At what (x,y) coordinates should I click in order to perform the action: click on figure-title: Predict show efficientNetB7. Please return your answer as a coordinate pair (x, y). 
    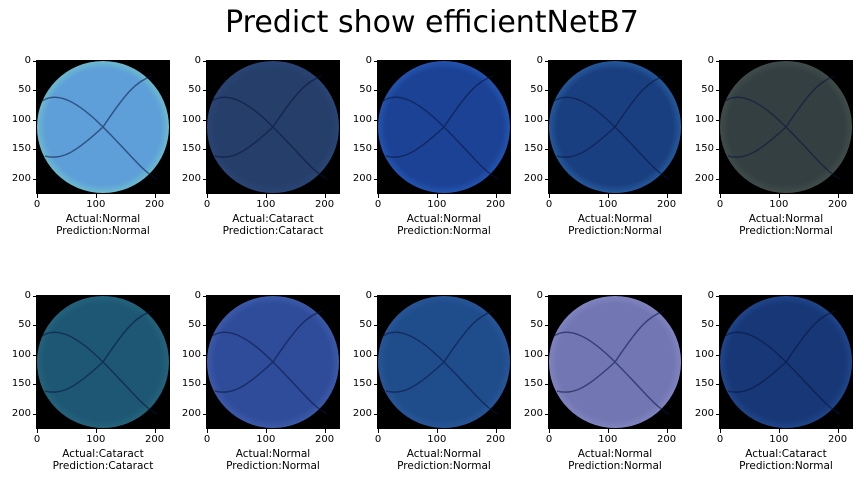
    Looking at the image, I should click on (432, 22).